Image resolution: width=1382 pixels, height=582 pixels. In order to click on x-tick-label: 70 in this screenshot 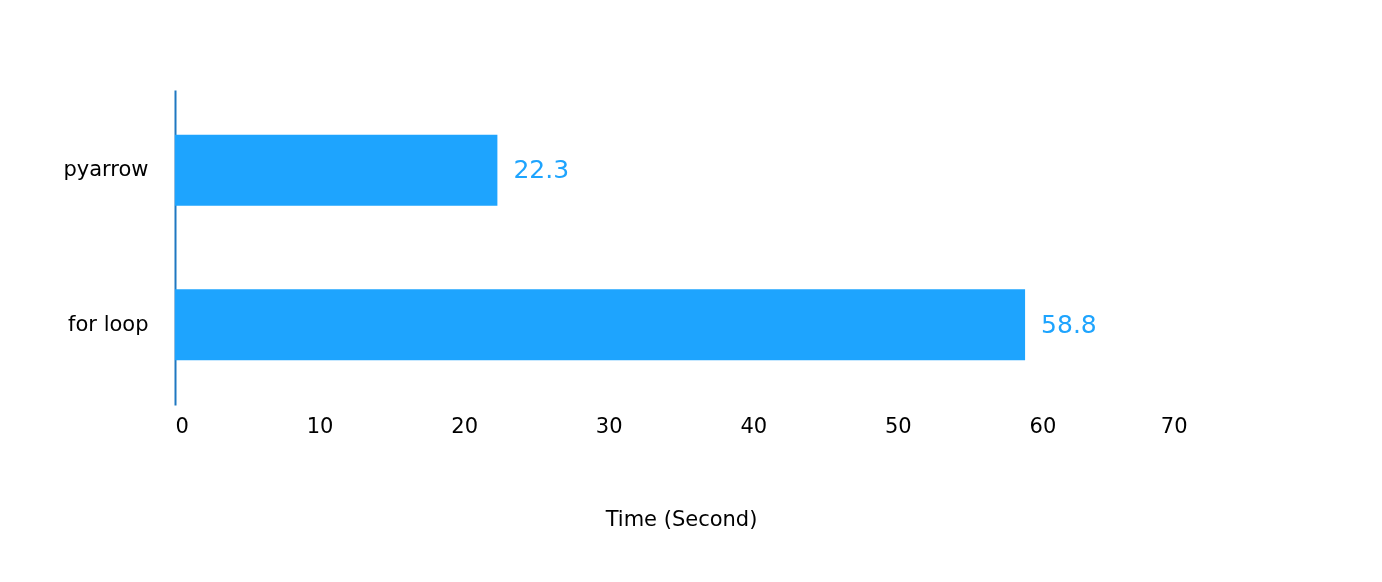, I will do `click(1174, 425)`.